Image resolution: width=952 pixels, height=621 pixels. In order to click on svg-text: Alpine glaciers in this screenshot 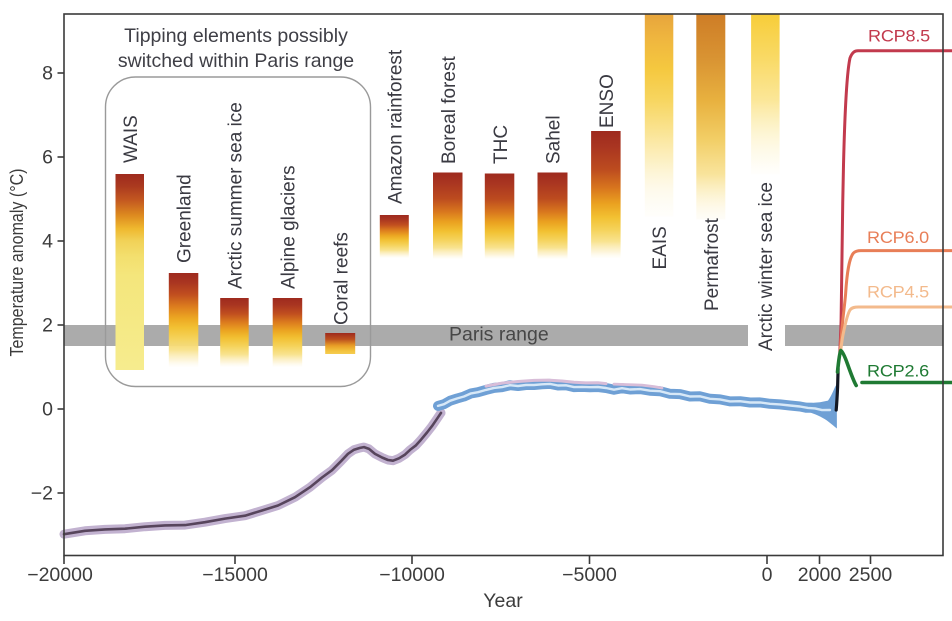, I will do `click(289, 227)`.